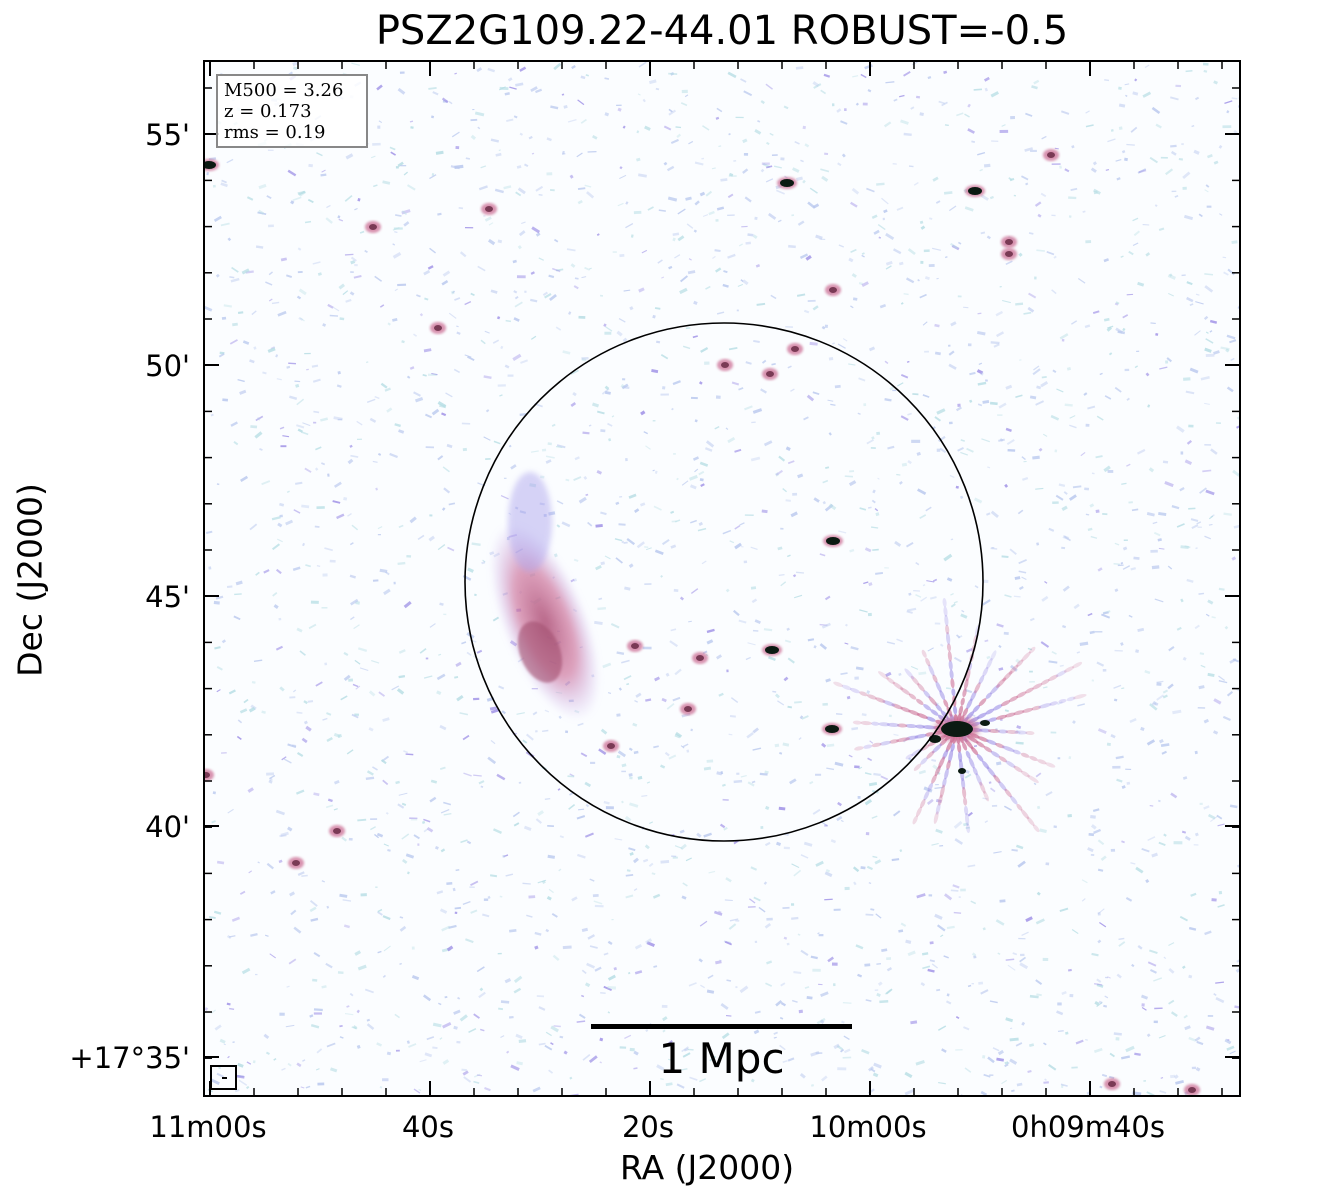 The width and height of the screenshot is (1321, 1200). I want to click on cluster-info-box: M500 = 3.26 z = 0.173 rms = 0.19, so click(292, 111).